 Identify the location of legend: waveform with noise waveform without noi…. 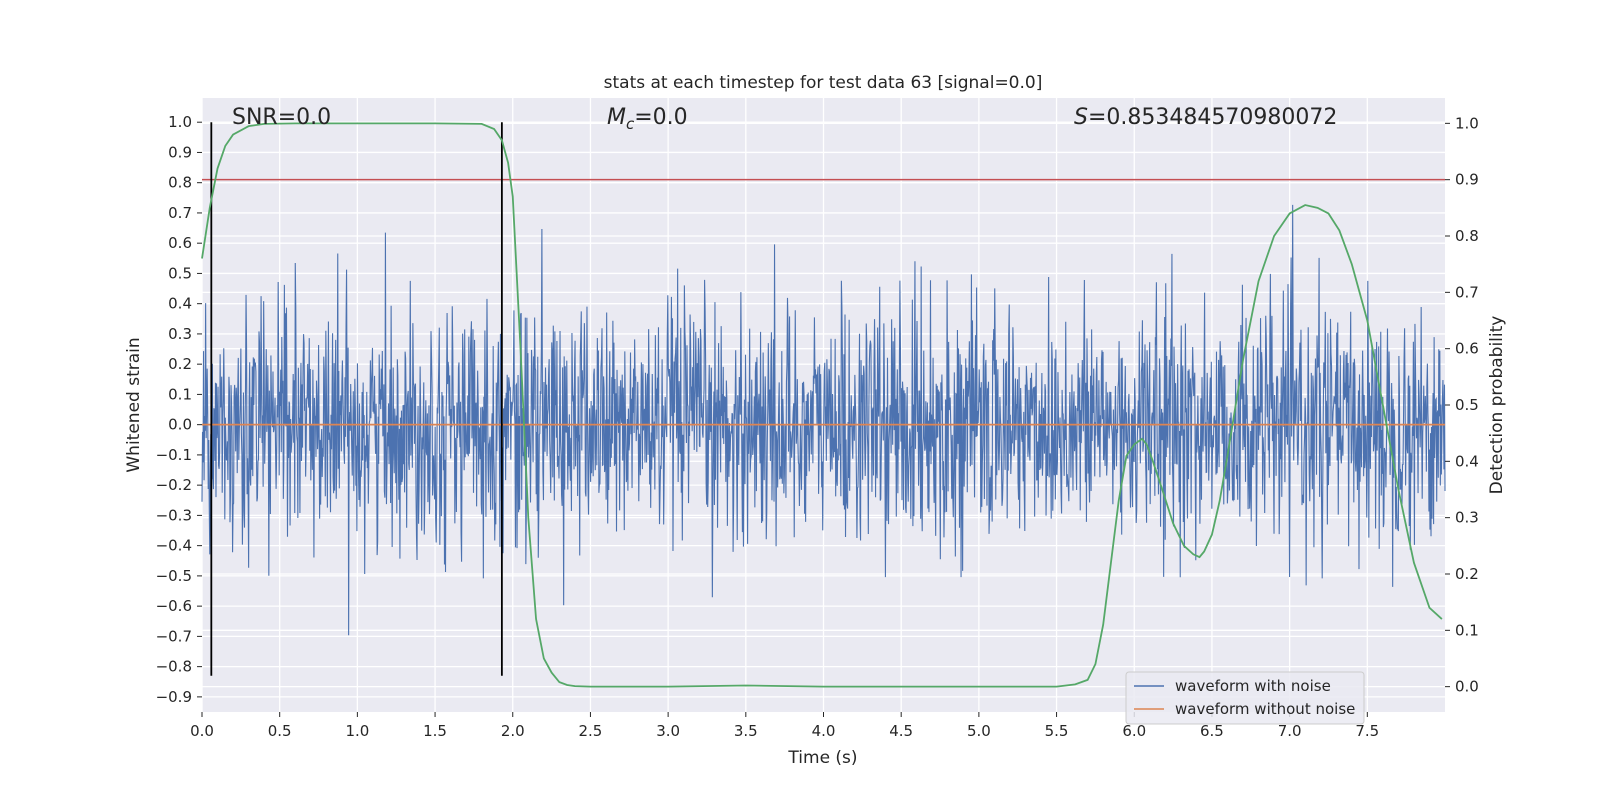
(1245, 698).